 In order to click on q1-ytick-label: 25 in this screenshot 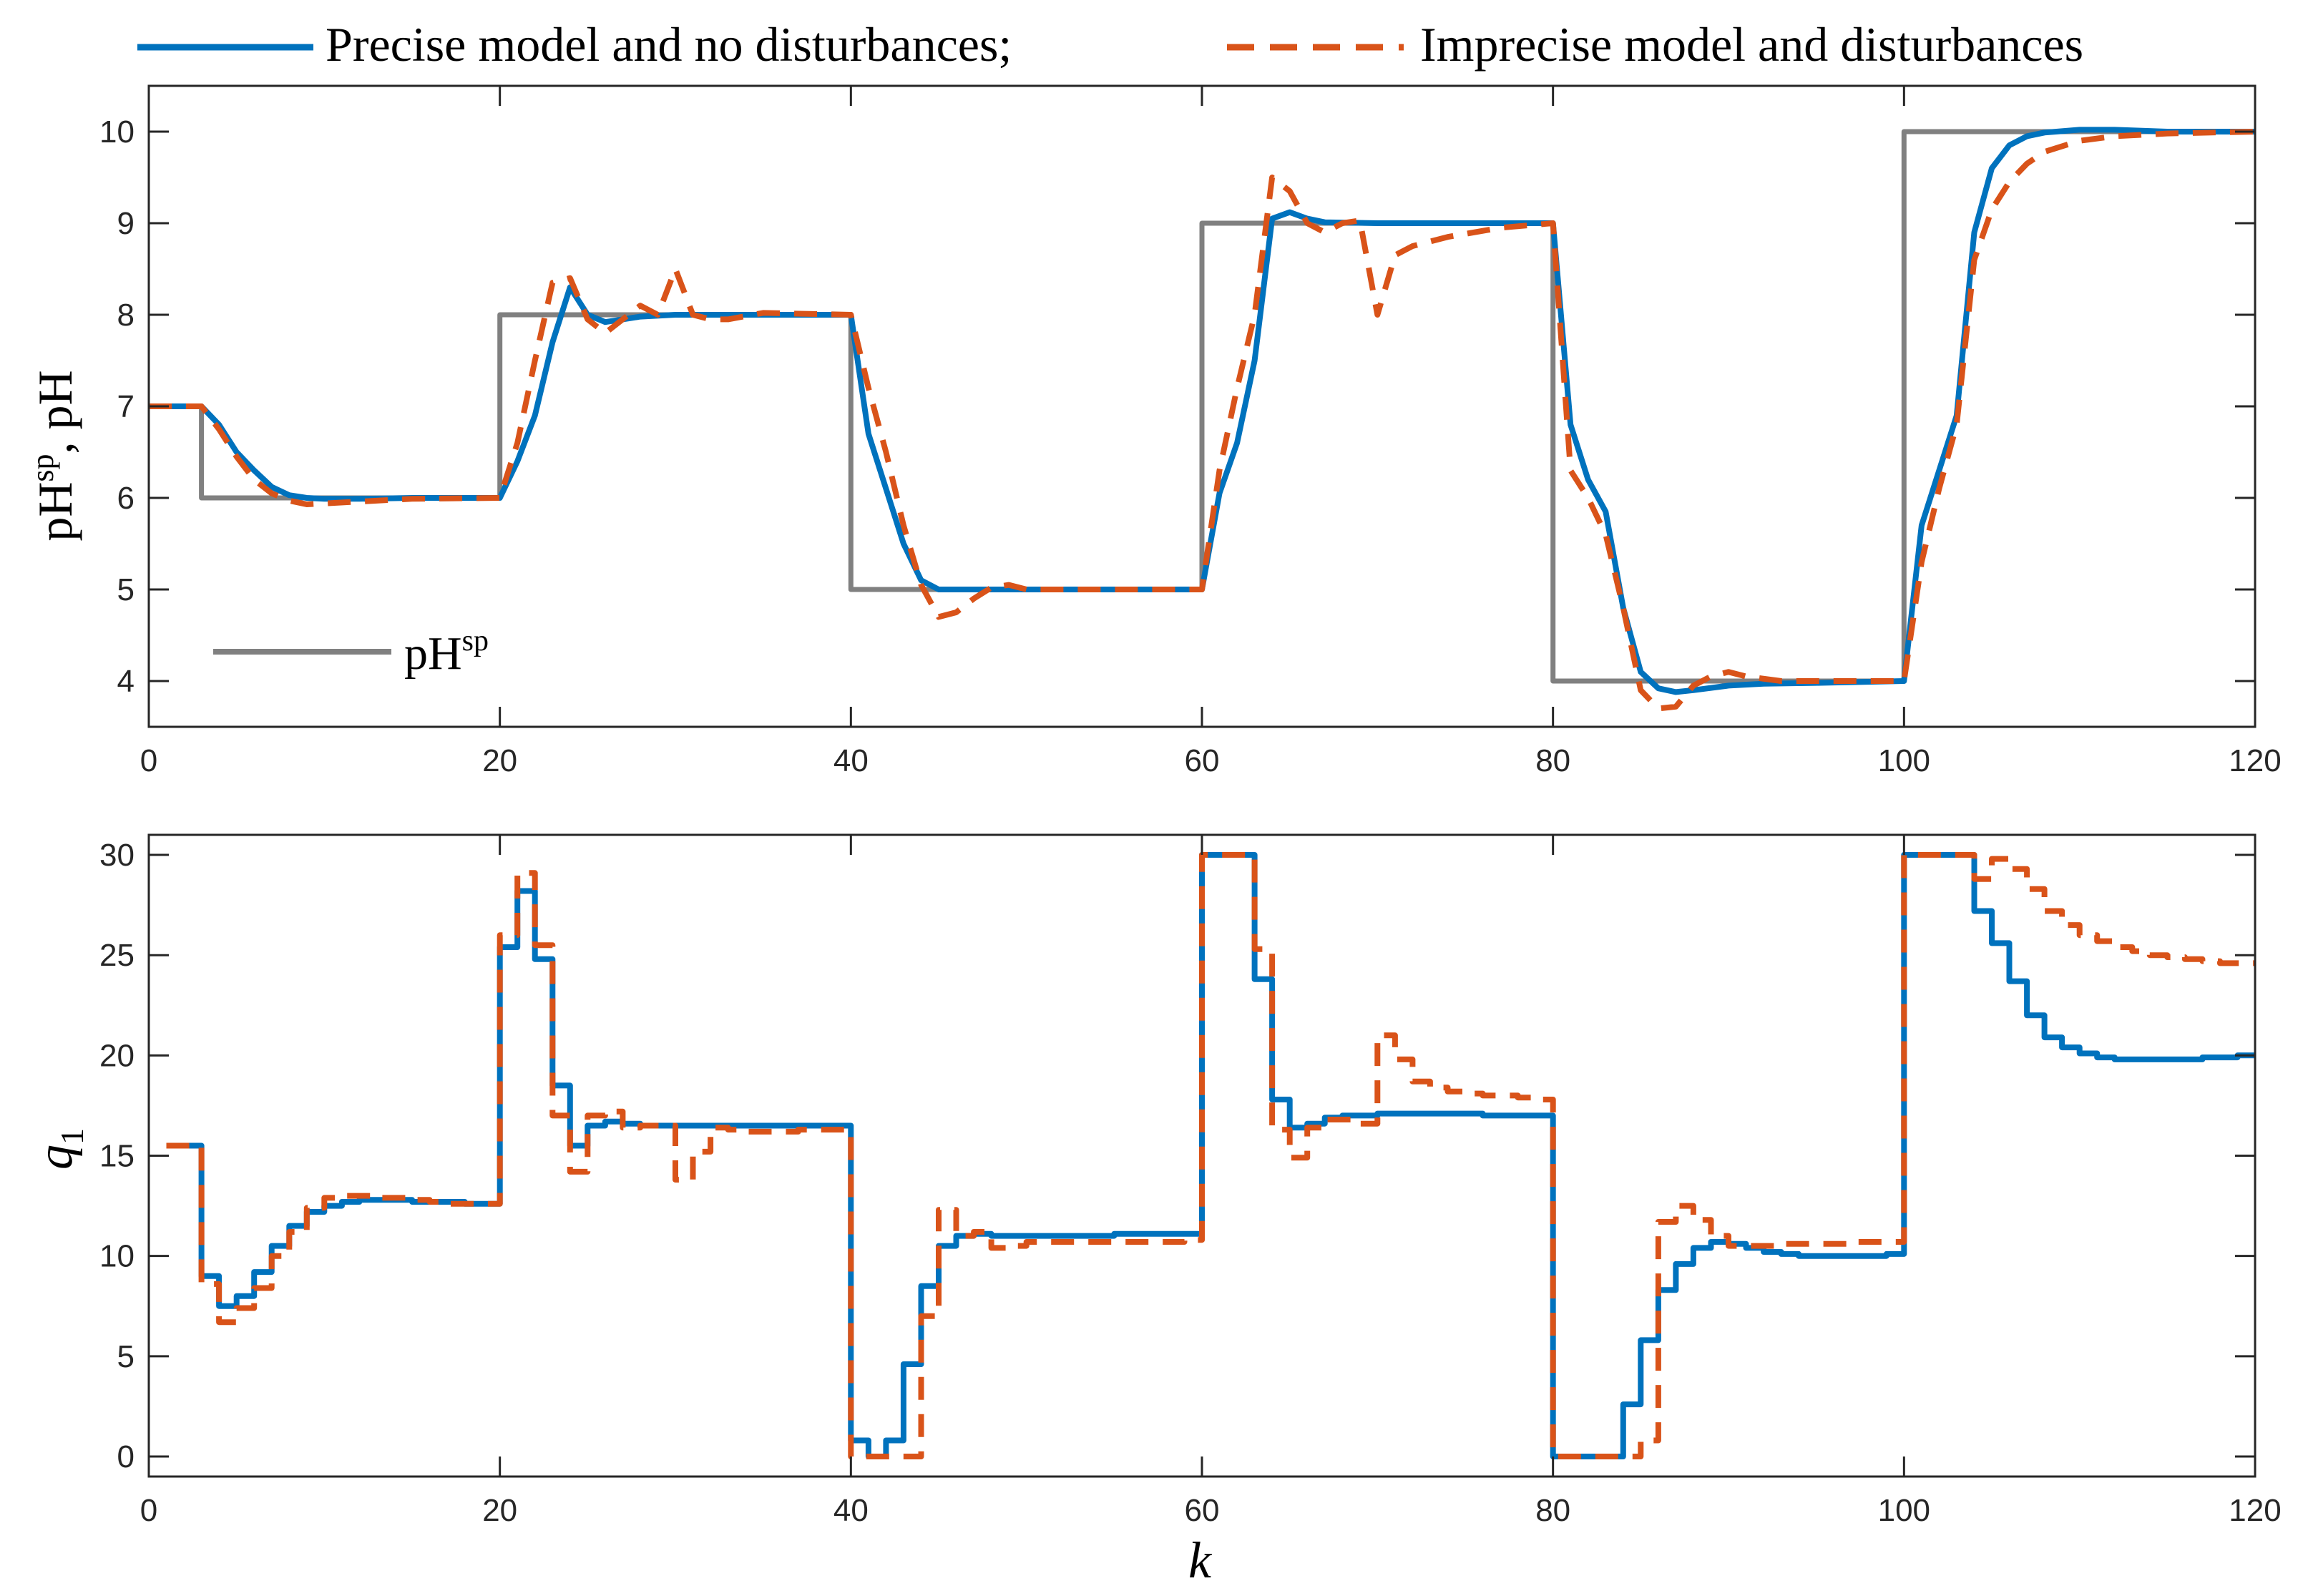, I will do `click(117, 955)`.